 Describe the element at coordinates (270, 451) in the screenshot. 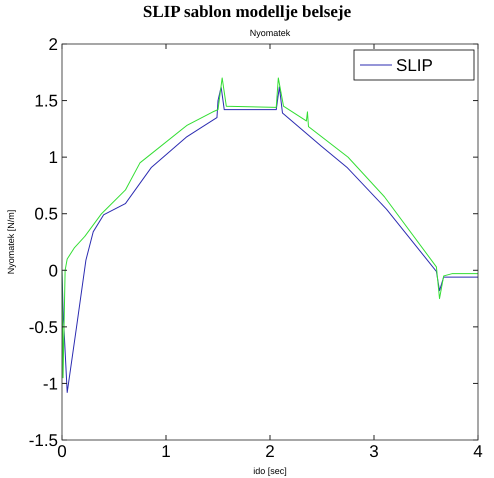

I see `x-tick-label: 2` at that location.